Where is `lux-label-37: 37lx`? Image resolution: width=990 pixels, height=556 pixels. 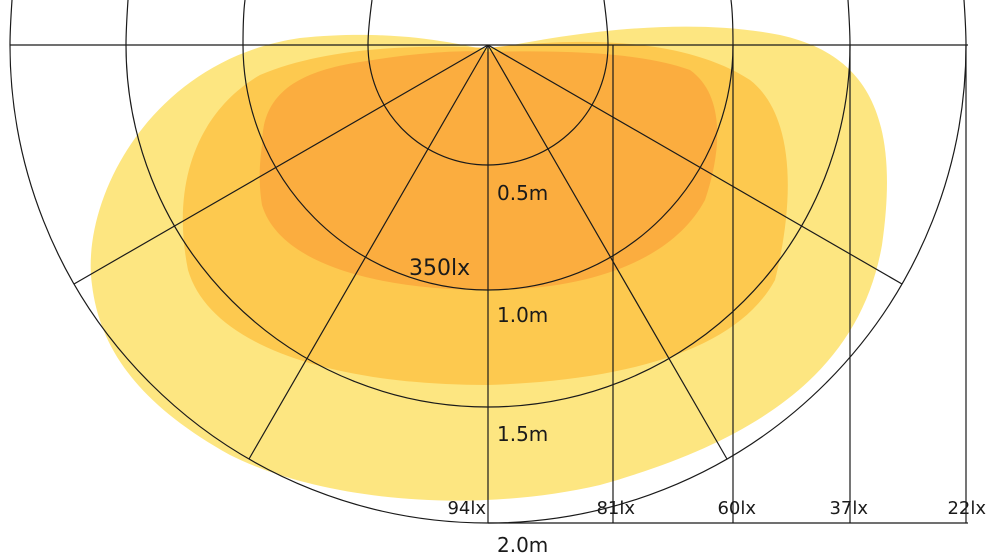 lux-label-37: 37lx is located at coordinates (848, 508).